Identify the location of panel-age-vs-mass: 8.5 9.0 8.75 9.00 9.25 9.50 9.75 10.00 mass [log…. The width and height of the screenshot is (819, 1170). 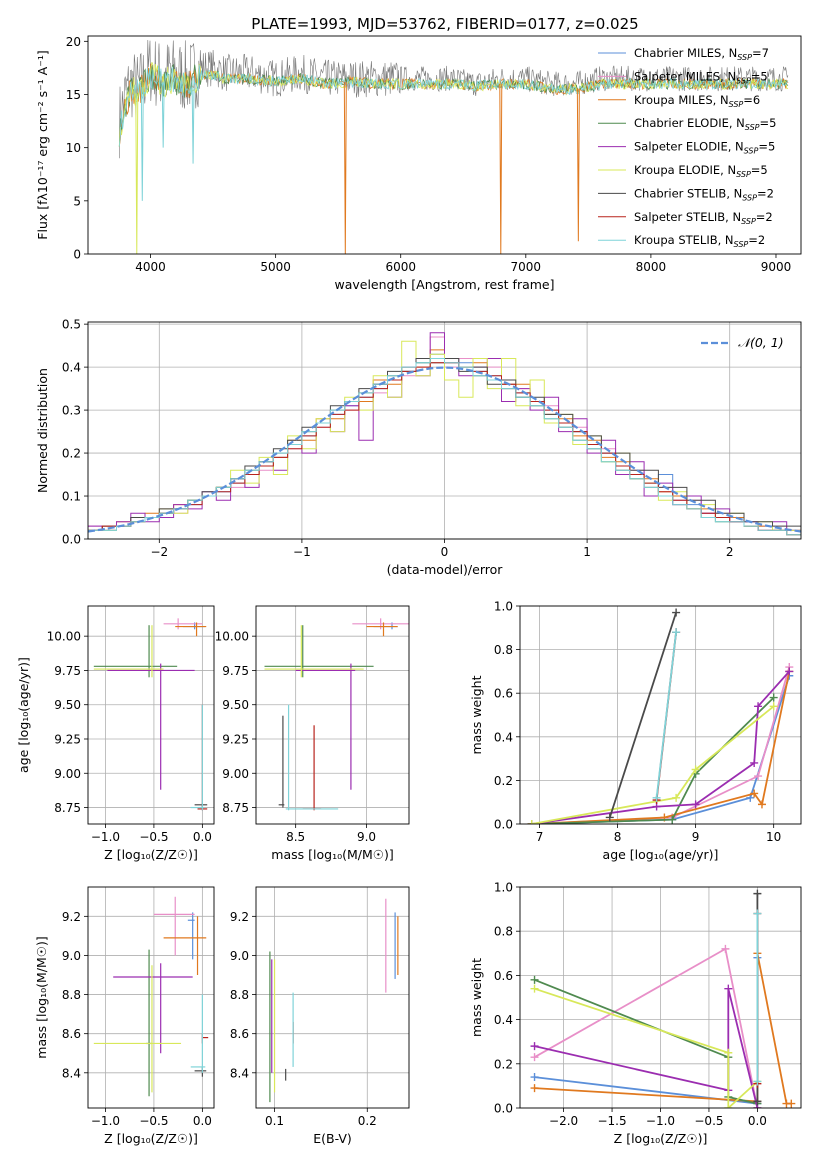
(312, 733).